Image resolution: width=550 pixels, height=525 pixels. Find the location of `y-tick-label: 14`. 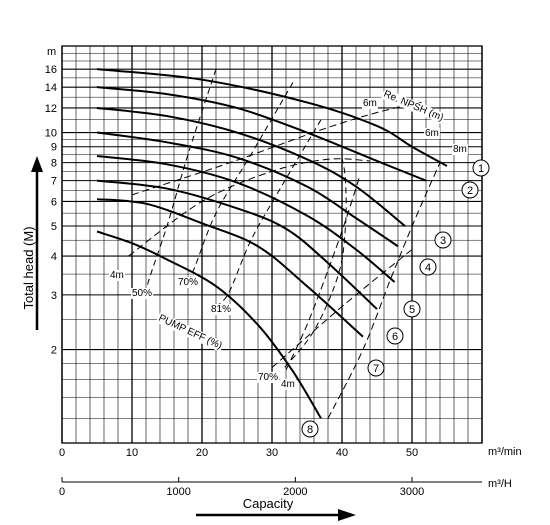

y-tick-label: 14 is located at coordinates (51, 88).